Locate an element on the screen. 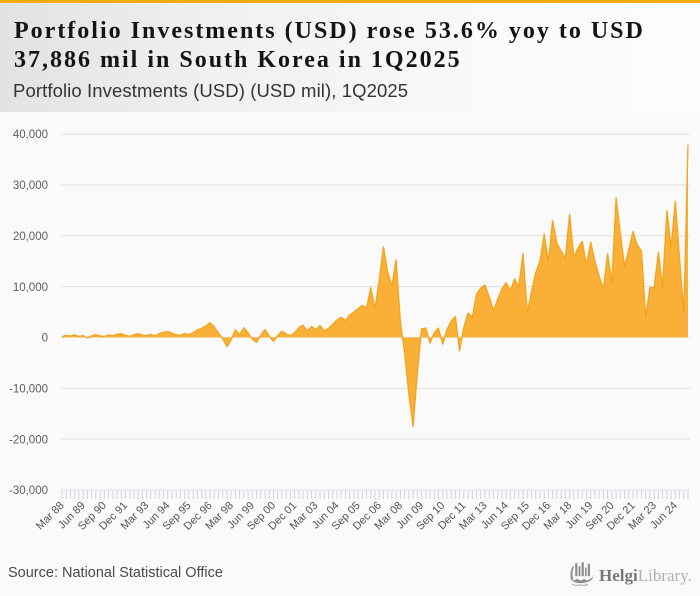 Image resolution: width=700 pixels, height=596 pixels. svg-text: 20,000 is located at coordinates (30, 237).